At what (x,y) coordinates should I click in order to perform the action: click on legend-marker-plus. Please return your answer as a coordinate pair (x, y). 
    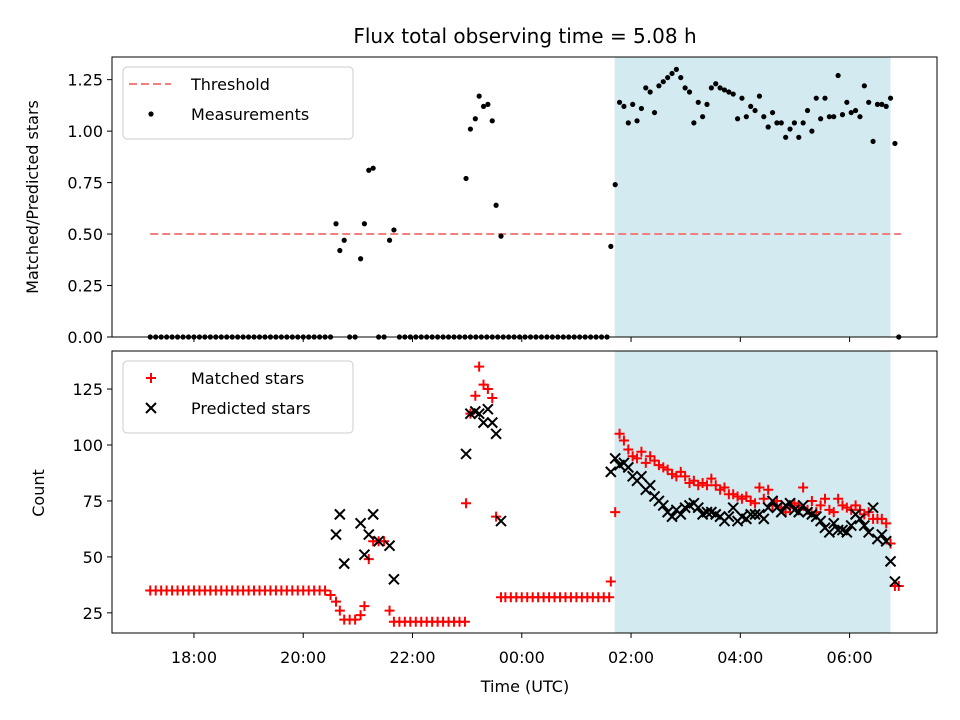
    Looking at the image, I should click on (151, 378).